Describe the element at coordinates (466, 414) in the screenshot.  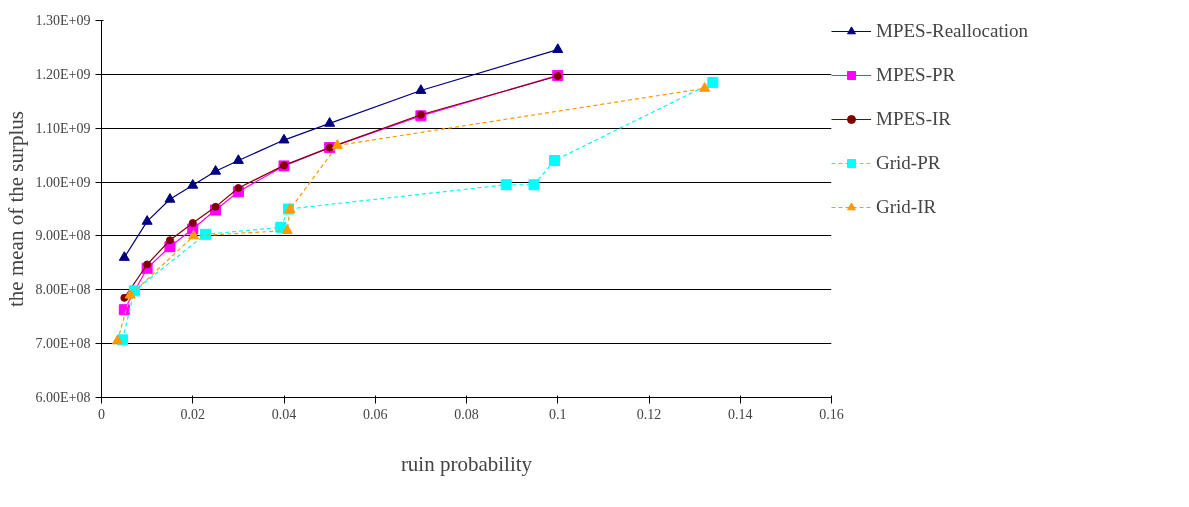
I see `x-tick-label: 0.08` at that location.